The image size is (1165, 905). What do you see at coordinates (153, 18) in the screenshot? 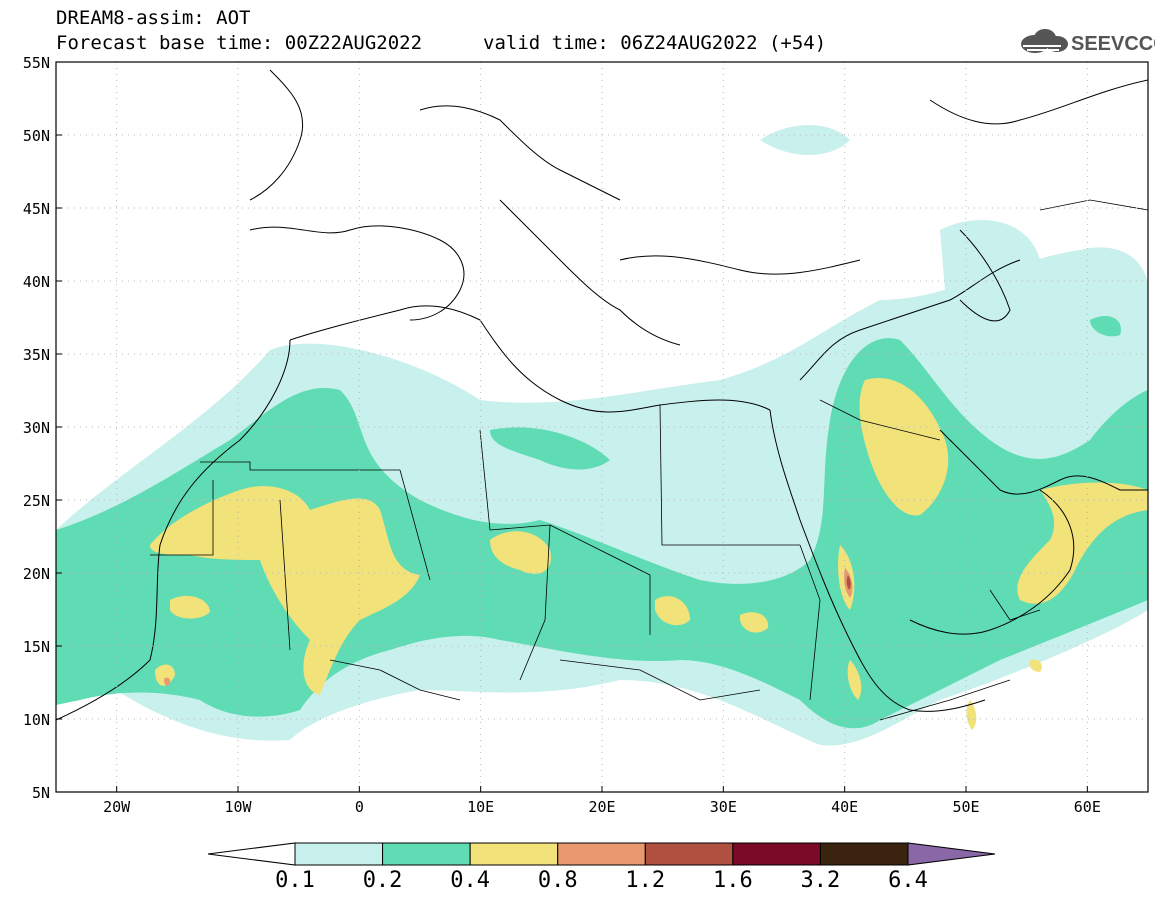
I see `chart-title: DREAM8-assim: AOT` at bounding box center [153, 18].